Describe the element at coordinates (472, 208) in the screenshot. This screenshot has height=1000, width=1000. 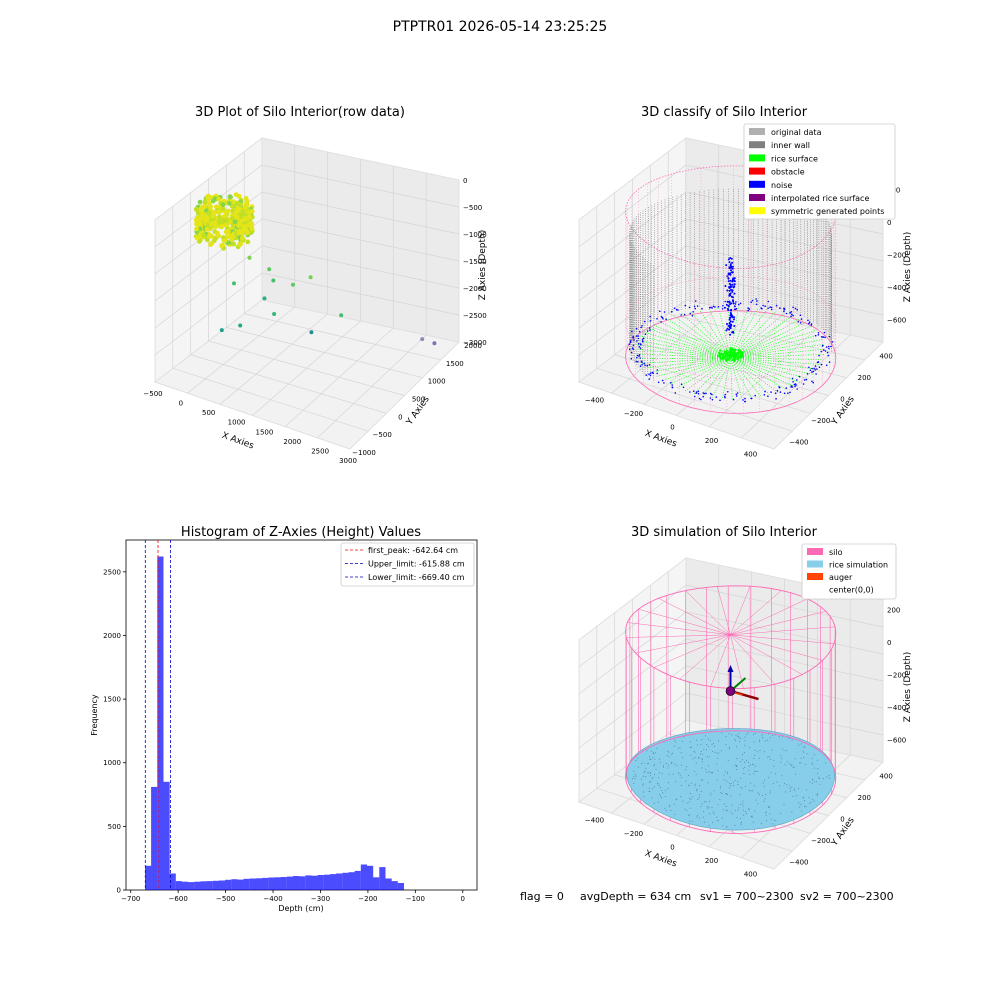
I see `panel1-z-tick: −500` at that location.